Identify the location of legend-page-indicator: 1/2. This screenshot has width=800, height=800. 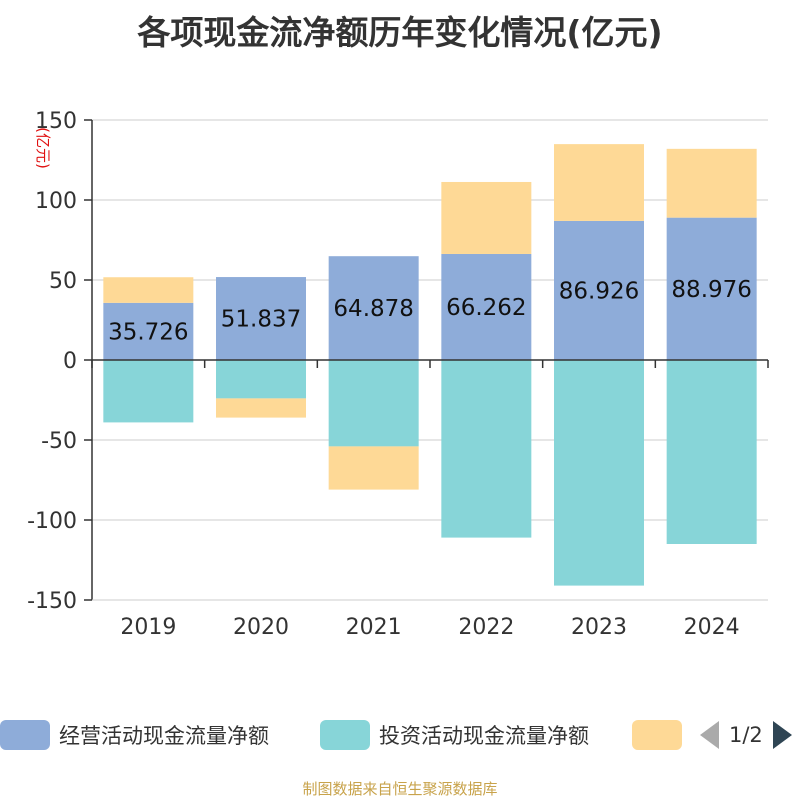
(746, 735).